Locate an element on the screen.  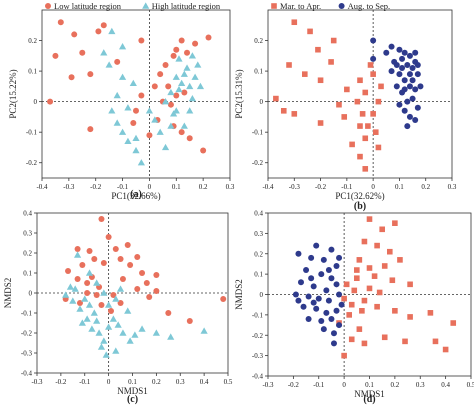
panel-label: (a) is located at coordinates (136, 194).